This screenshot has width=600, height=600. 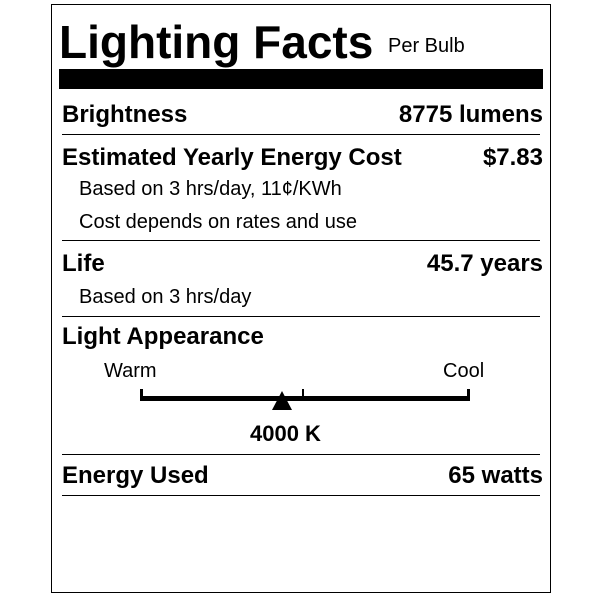 I want to click on brightness-label: Brightness, so click(x=125, y=114).